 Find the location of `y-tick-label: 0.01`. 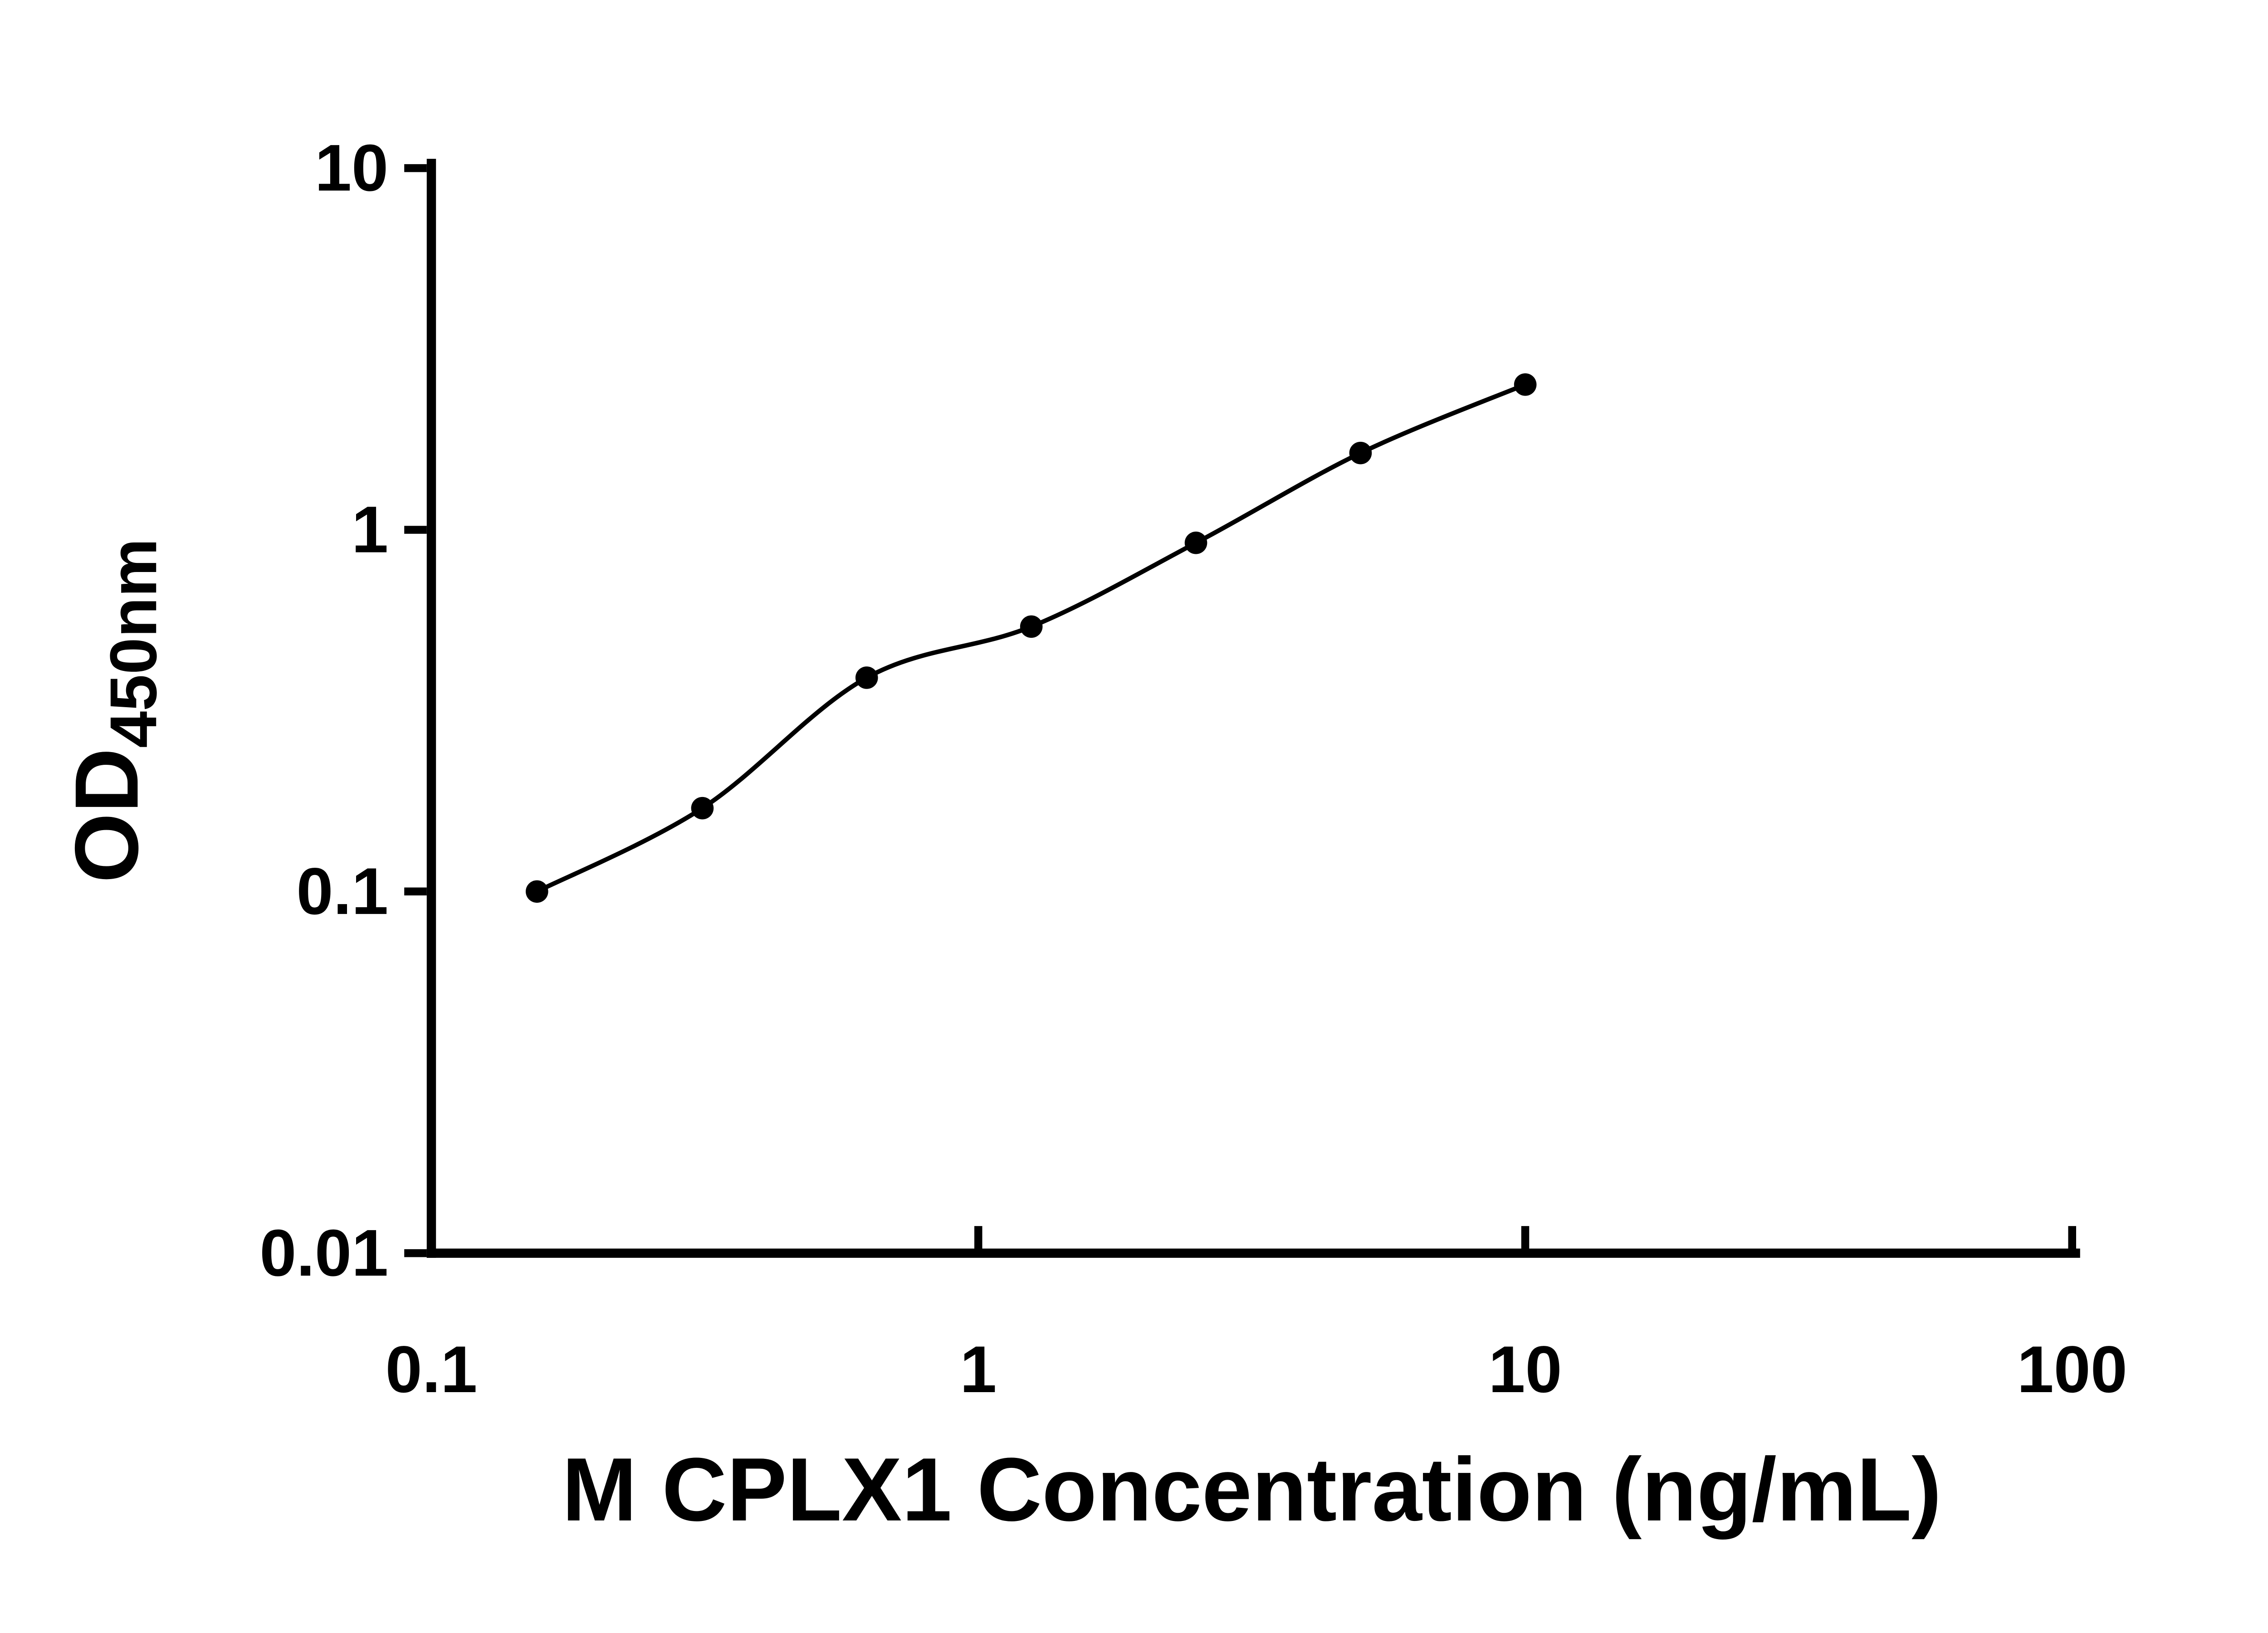

y-tick-label: 0.01 is located at coordinates (324, 1253).